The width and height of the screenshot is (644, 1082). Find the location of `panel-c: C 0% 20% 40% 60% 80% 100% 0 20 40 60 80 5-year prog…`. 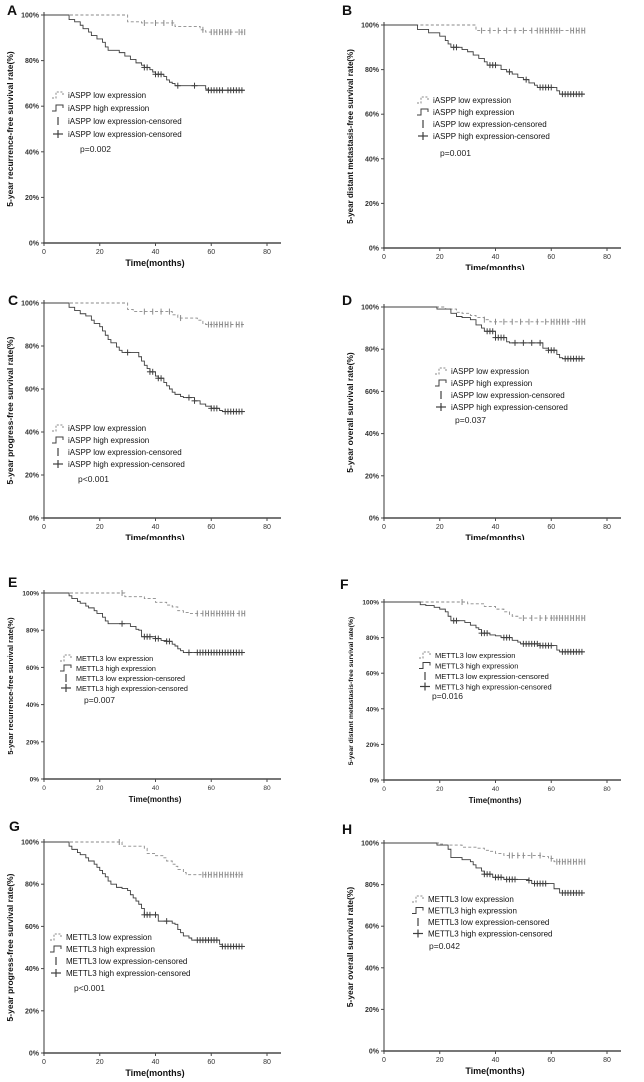

panel-c: C 0% 20% 40% 60% 80% 100% 0 20 40 60 80 5-year prog… is located at coordinates (161, 405).